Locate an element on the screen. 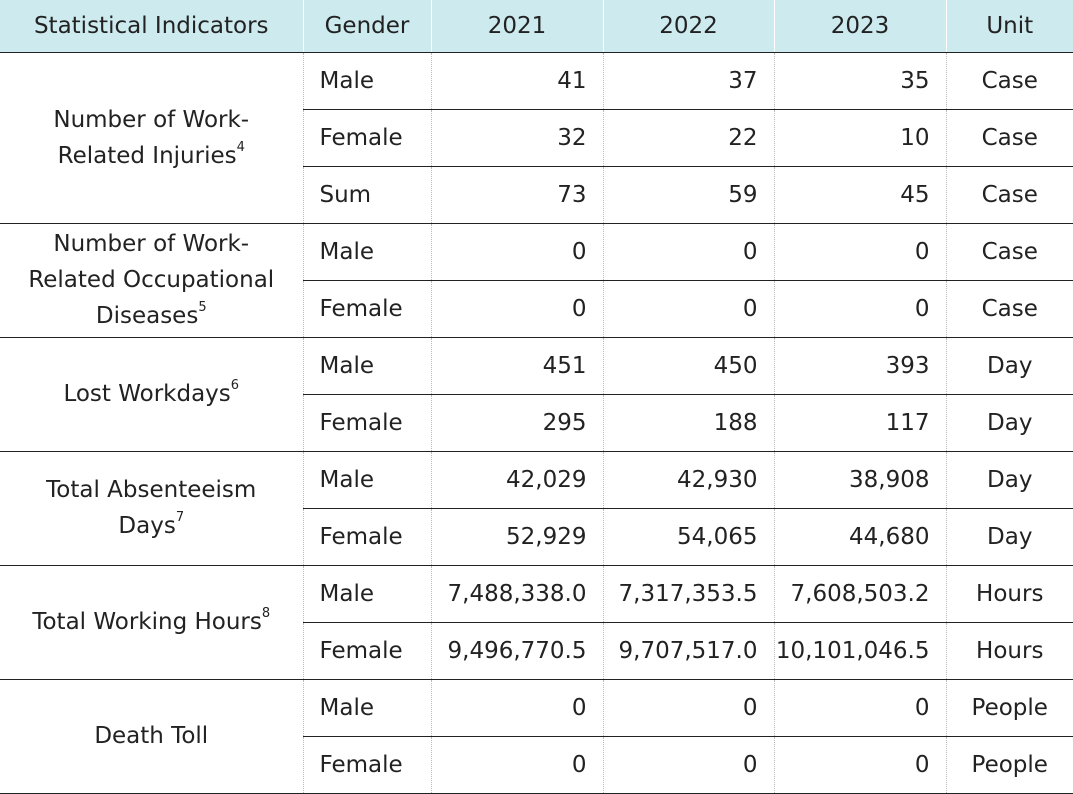 The height and width of the screenshot is (794, 1073). value-2022: 42,930 is located at coordinates (688, 480).